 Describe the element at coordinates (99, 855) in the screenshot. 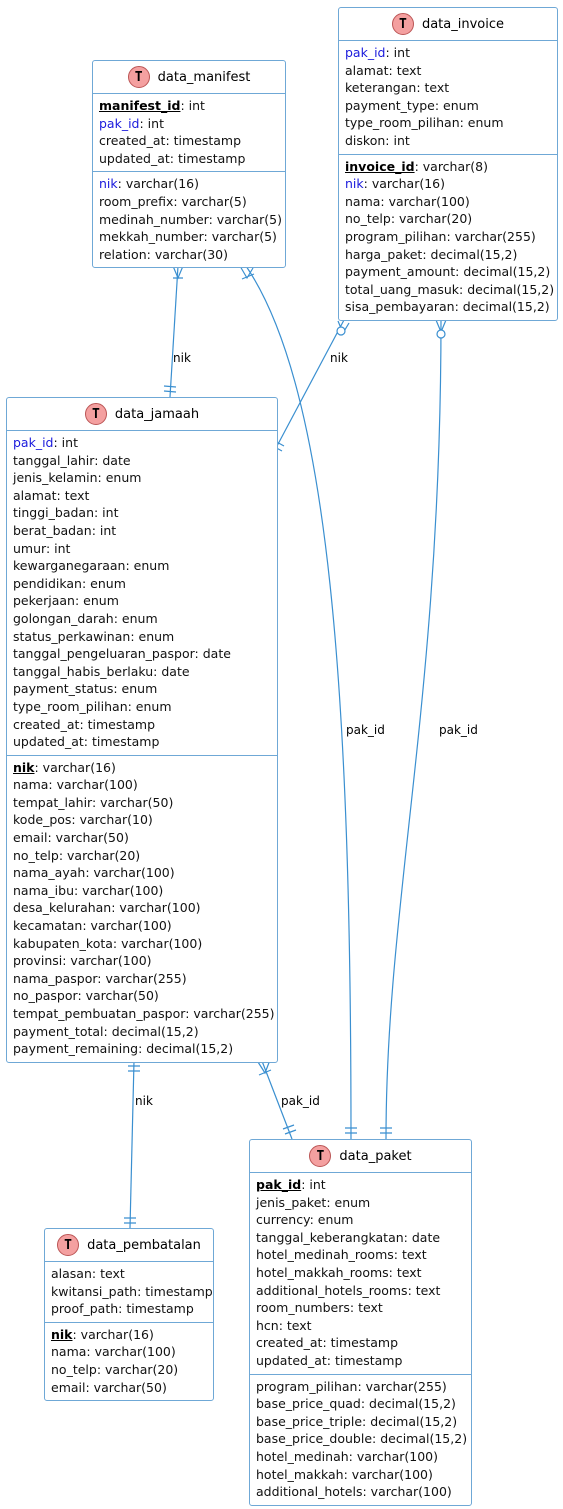

I see `attribute-type: : varchar(20)` at that location.